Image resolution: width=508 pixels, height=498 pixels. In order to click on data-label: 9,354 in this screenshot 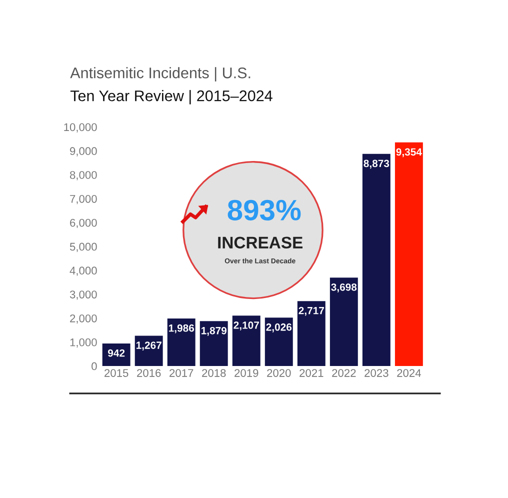, I will do `click(409, 153)`.